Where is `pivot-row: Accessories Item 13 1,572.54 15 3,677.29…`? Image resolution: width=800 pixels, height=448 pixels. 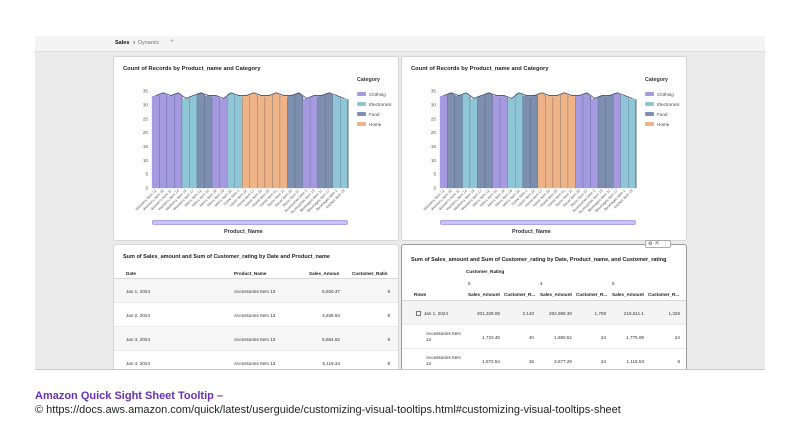
pivot-row: Accessories Item 13 1,572.54 15 3,677.29… is located at coordinates (544, 359).